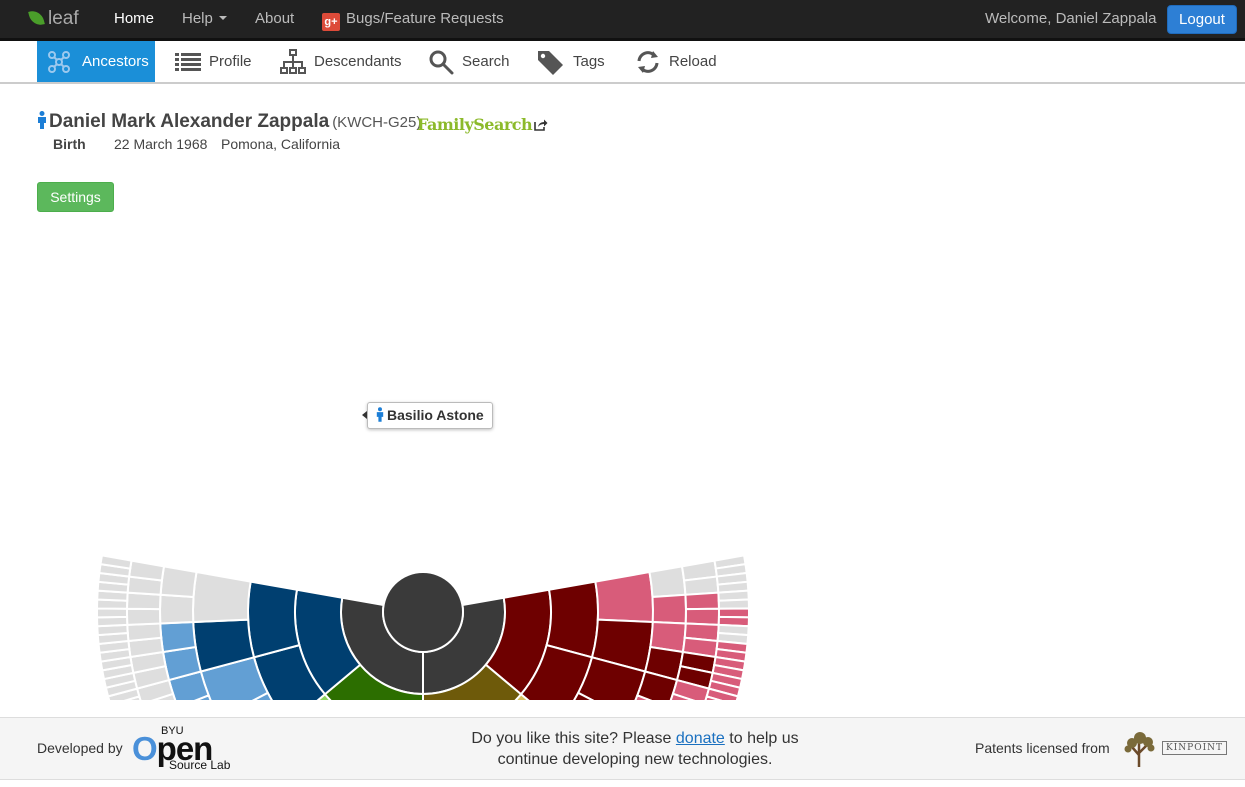  What do you see at coordinates (1202, 19) in the screenshot?
I see `logout-button: Logout` at bounding box center [1202, 19].